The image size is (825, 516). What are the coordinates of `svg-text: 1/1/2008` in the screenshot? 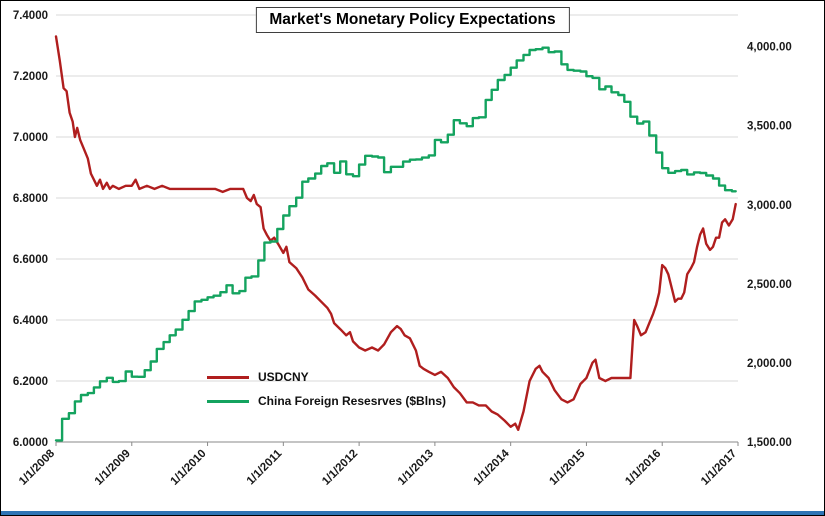 It's located at (37, 467).